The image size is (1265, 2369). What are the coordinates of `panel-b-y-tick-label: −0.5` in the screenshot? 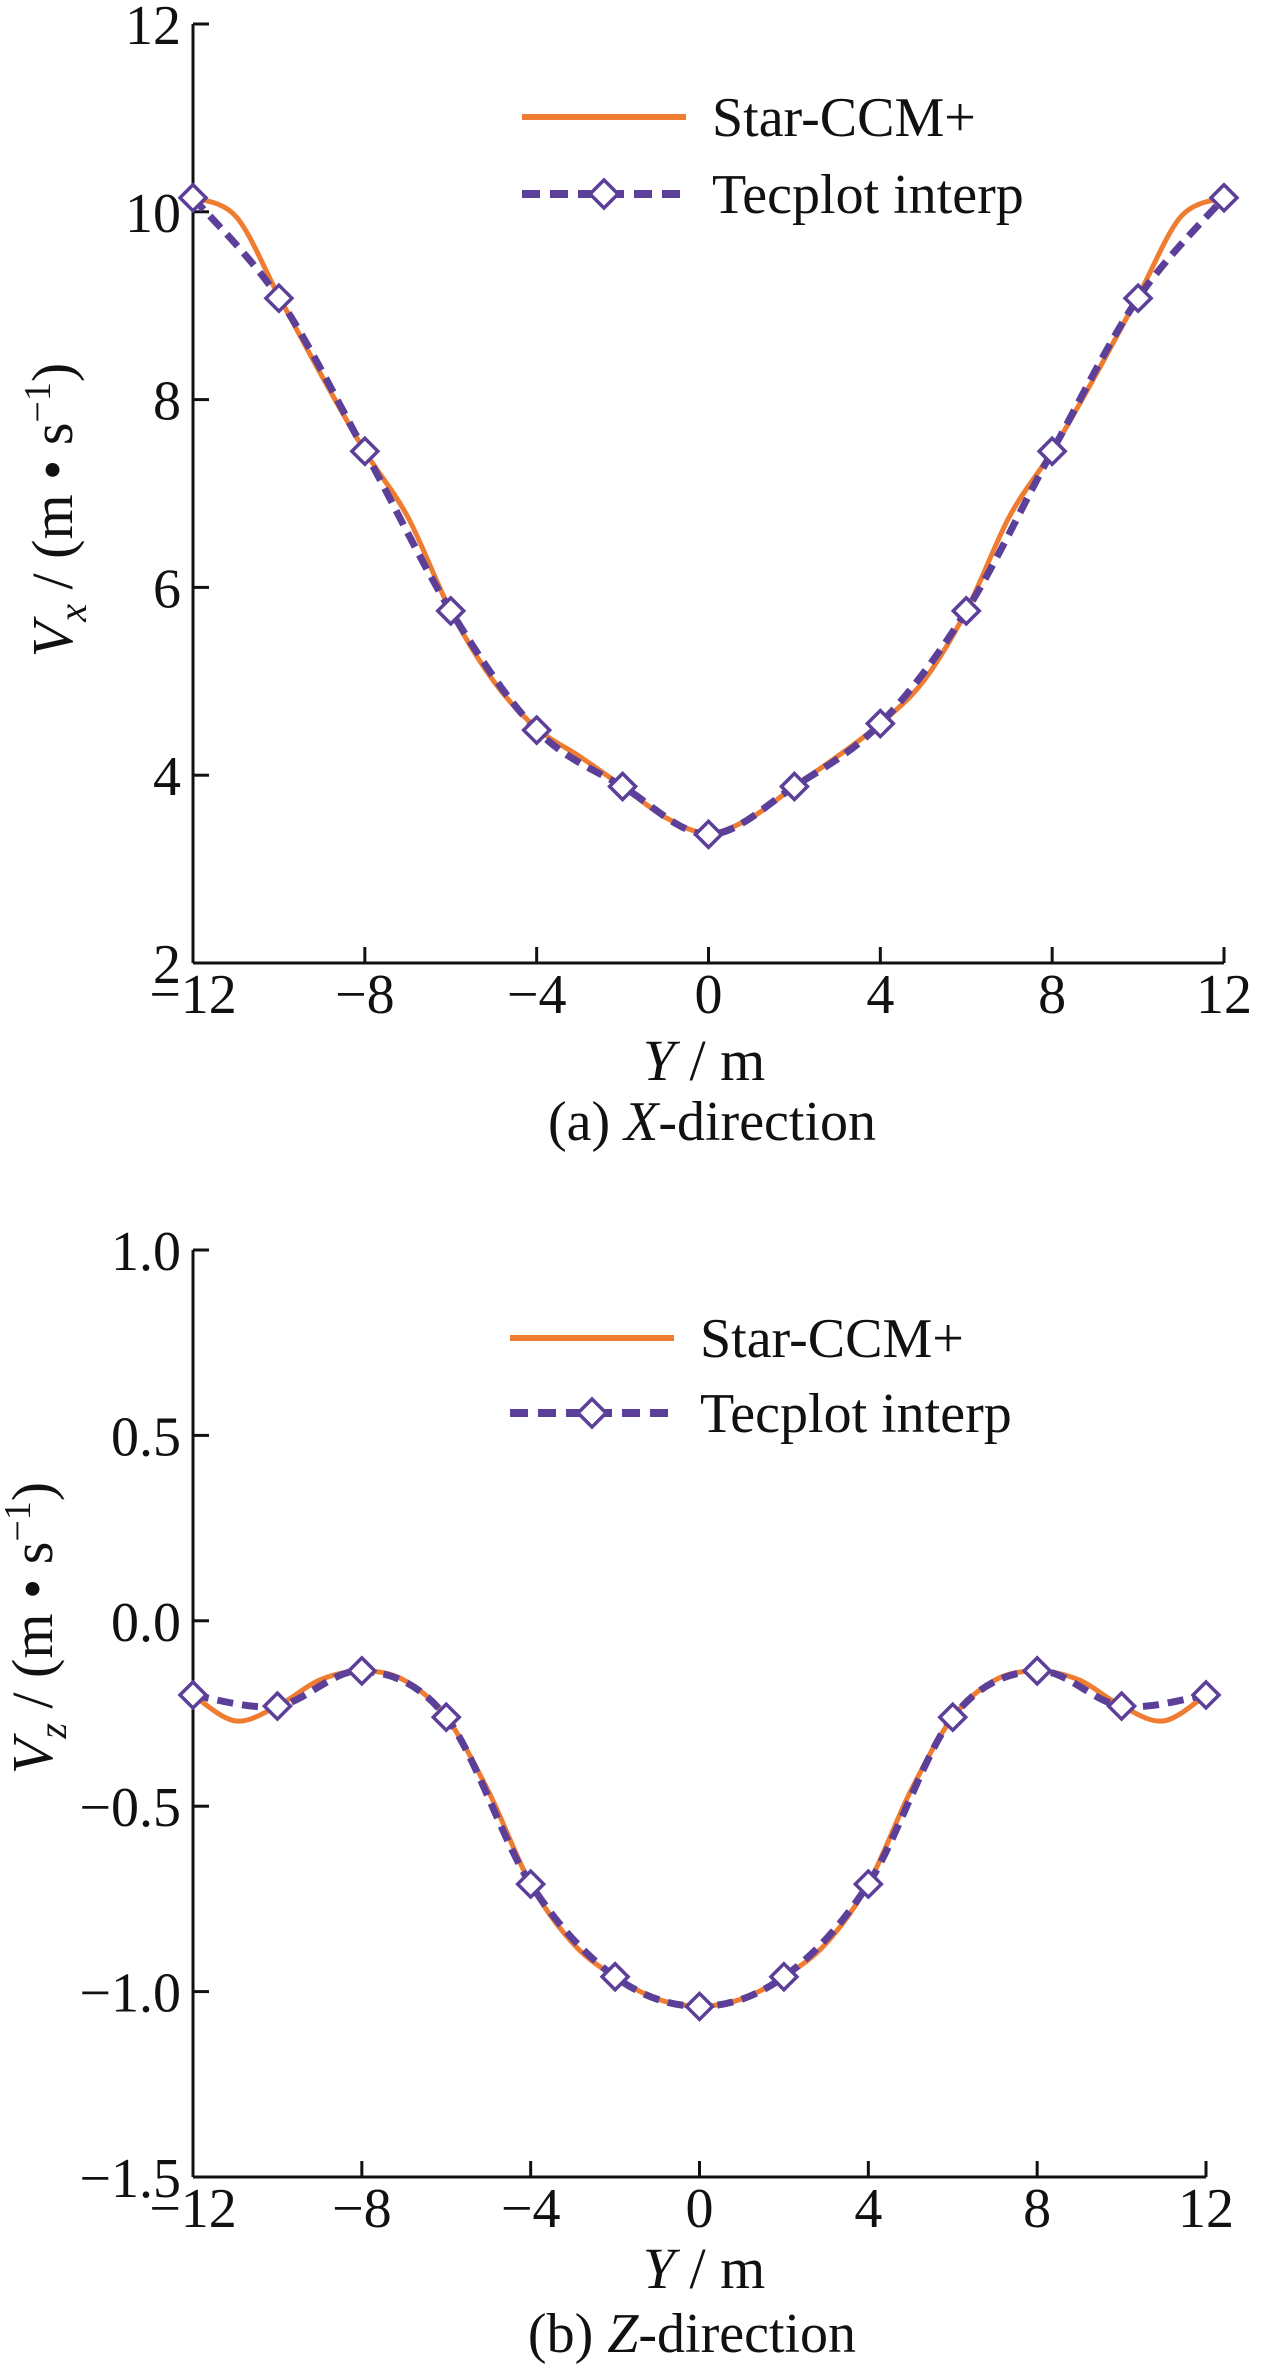 It's located at (130, 1808).